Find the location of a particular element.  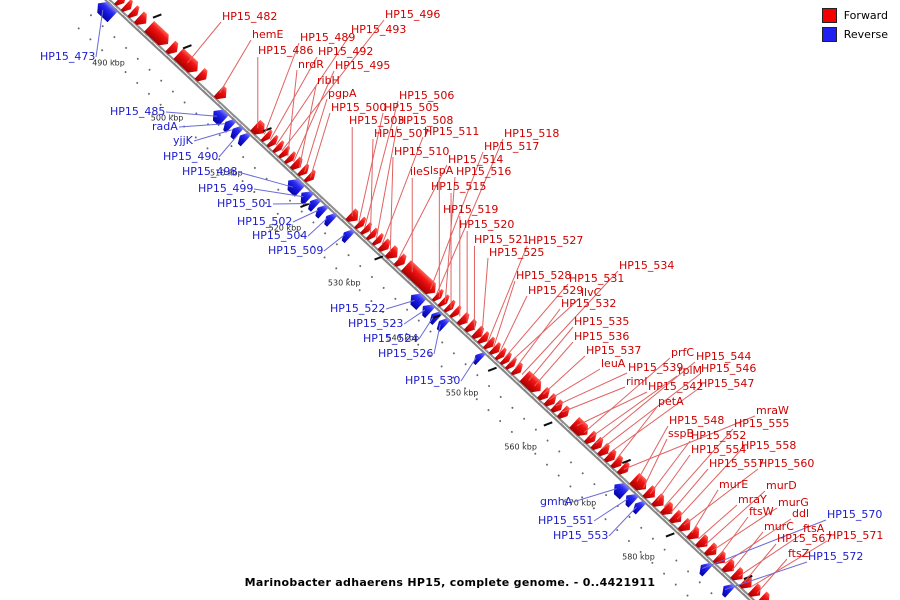

gene-label: HP15_539 is located at coordinates (656, 367).